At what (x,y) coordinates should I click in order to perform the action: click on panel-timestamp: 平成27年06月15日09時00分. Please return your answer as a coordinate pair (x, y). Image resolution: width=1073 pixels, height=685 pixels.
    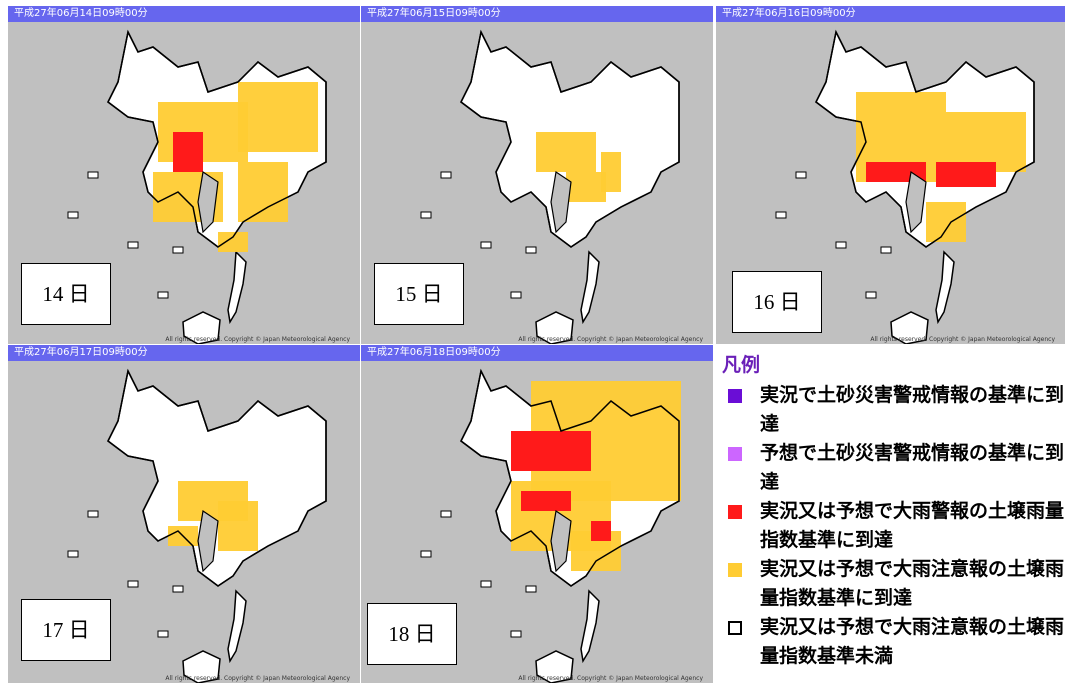
    Looking at the image, I should click on (537, 14).